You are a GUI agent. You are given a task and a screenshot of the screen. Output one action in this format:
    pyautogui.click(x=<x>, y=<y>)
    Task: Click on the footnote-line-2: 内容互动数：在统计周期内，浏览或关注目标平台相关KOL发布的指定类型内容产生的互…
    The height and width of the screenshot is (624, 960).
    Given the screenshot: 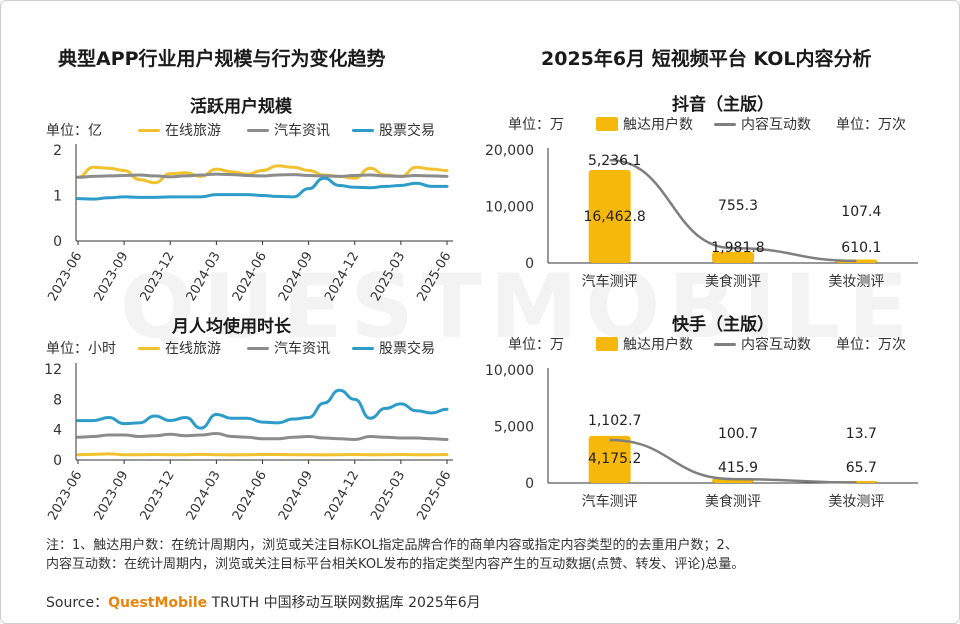 What is the action you would take?
    pyautogui.click(x=395, y=564)
    